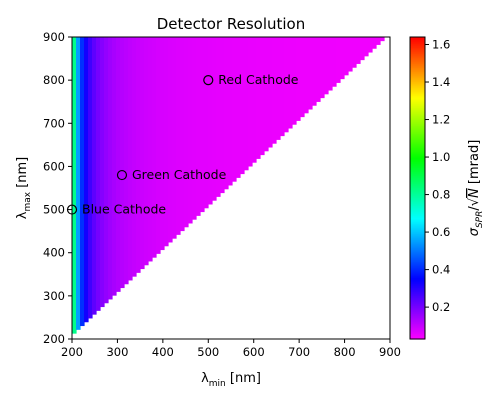  What do you see at coordinates (54, 166) in the screenshot?
I see `y-tick-label: 600` at bounding box center [54, 166].